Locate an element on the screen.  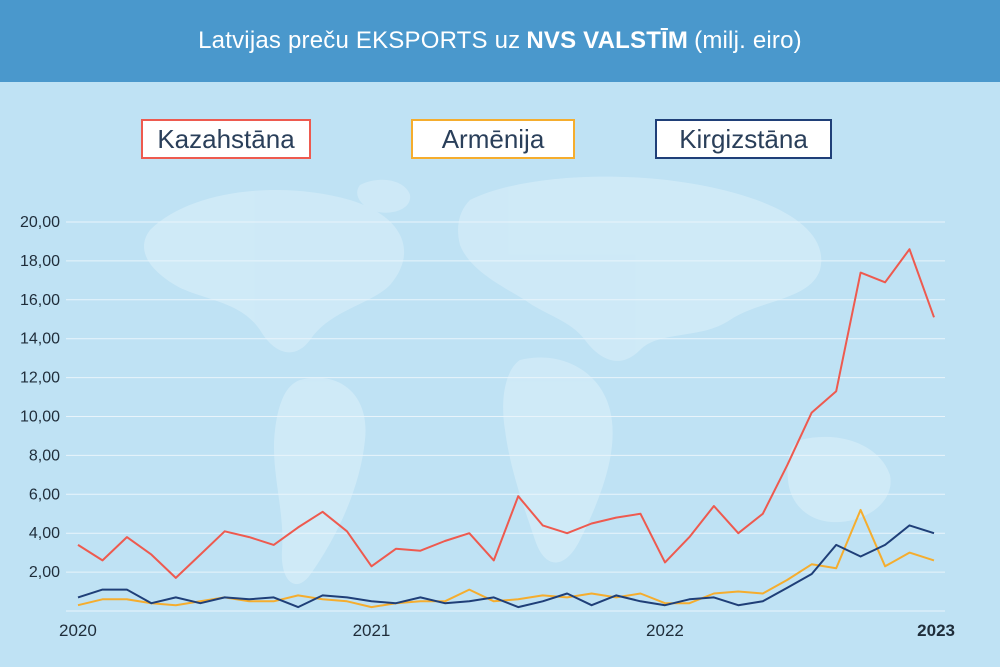
title-highlight: NVS VALSTĪM is located at coordinates (607, 40).